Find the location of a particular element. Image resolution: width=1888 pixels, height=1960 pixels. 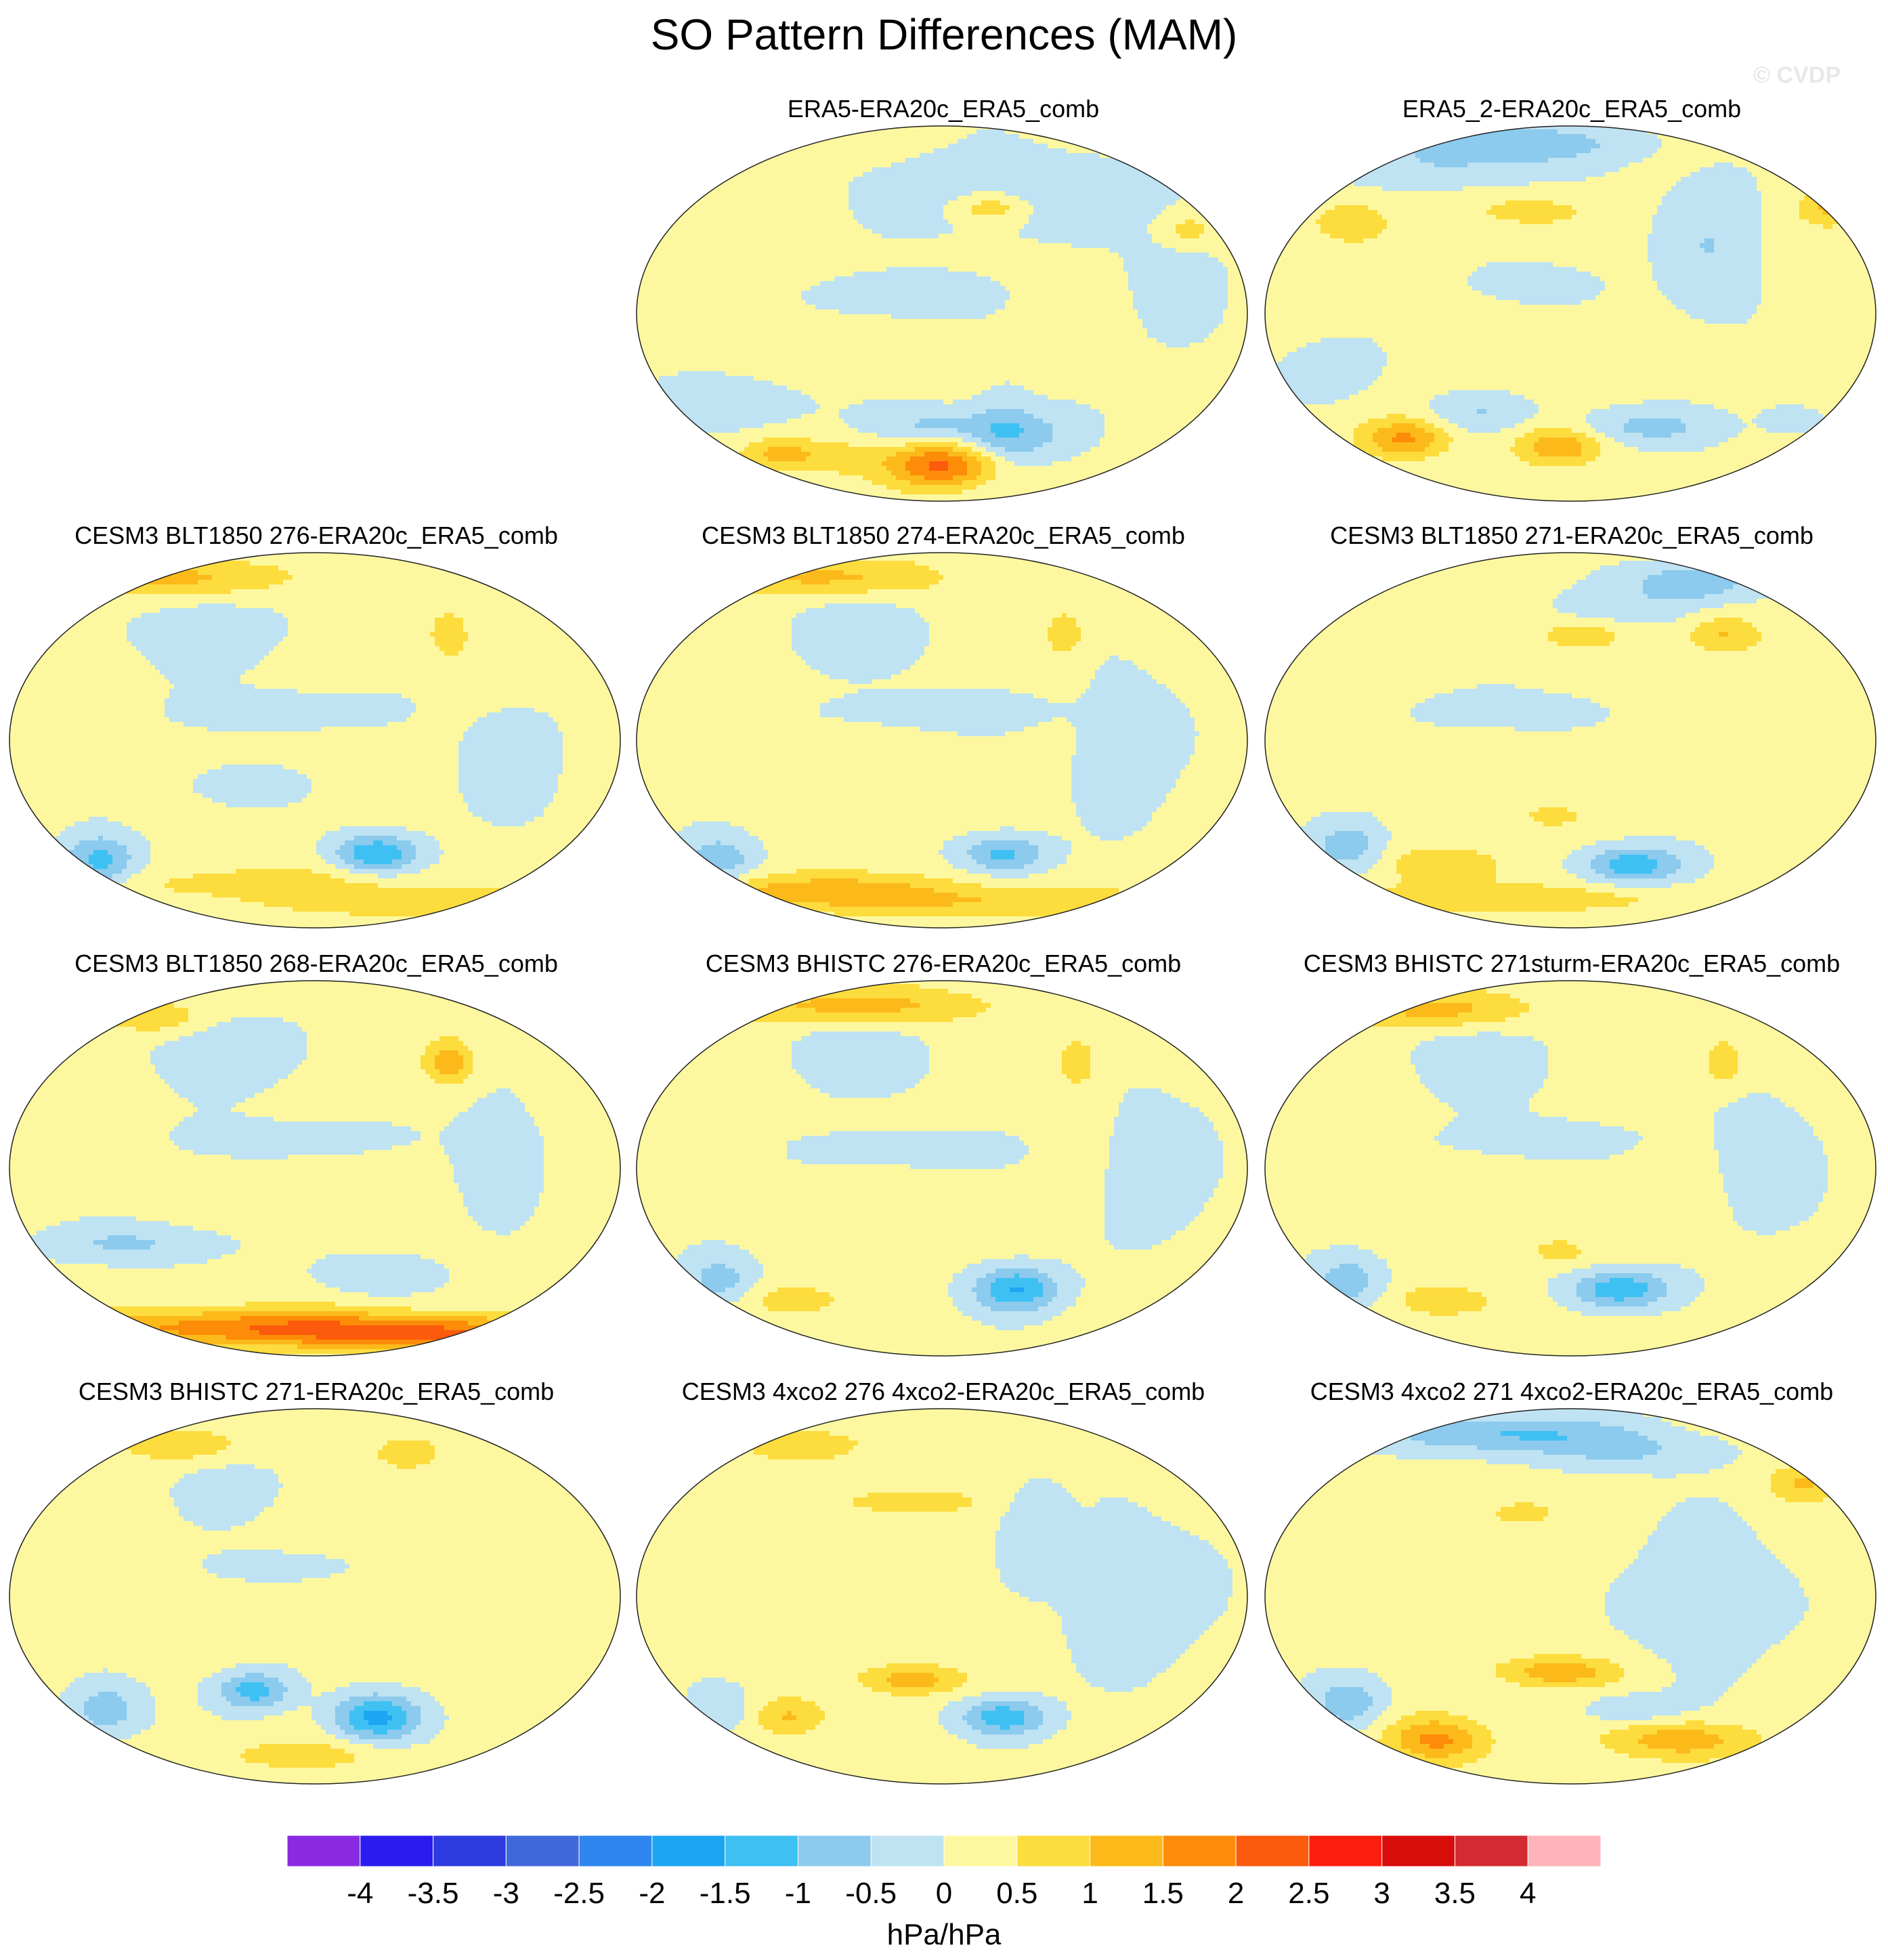

map-panel: CESM3 BHISTC 276-ERA20c_ERA5_comb is located at coordinates (943, 1156).